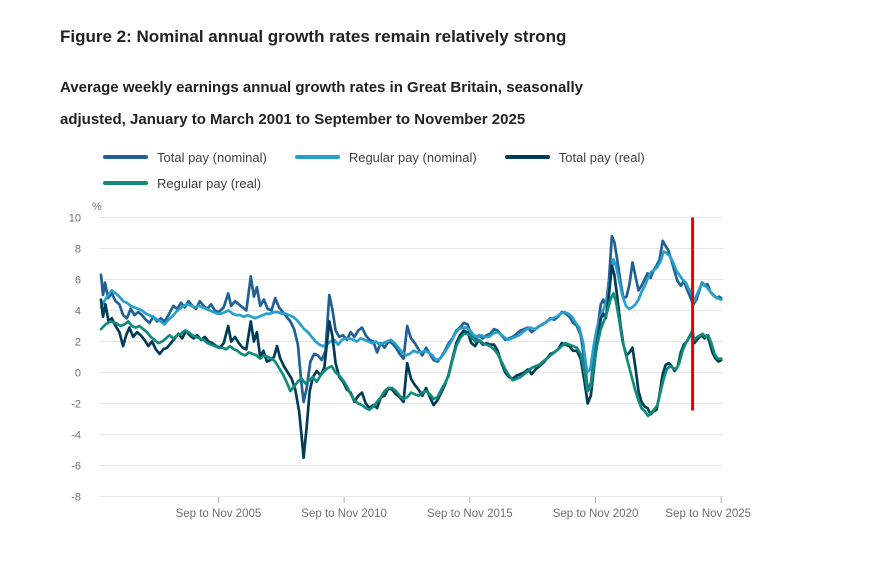 The width and height of the screenshot is (877, 572). Describe the element at coordinates (125, 157) in the screenshot. I see `legend-swatch-total-pay-nominal` at that location.